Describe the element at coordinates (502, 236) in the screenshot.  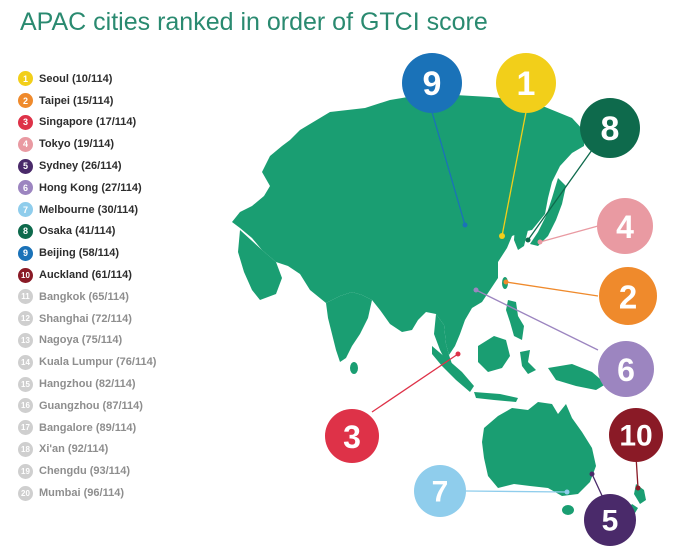
I see `city-marker-seoul` at that location.